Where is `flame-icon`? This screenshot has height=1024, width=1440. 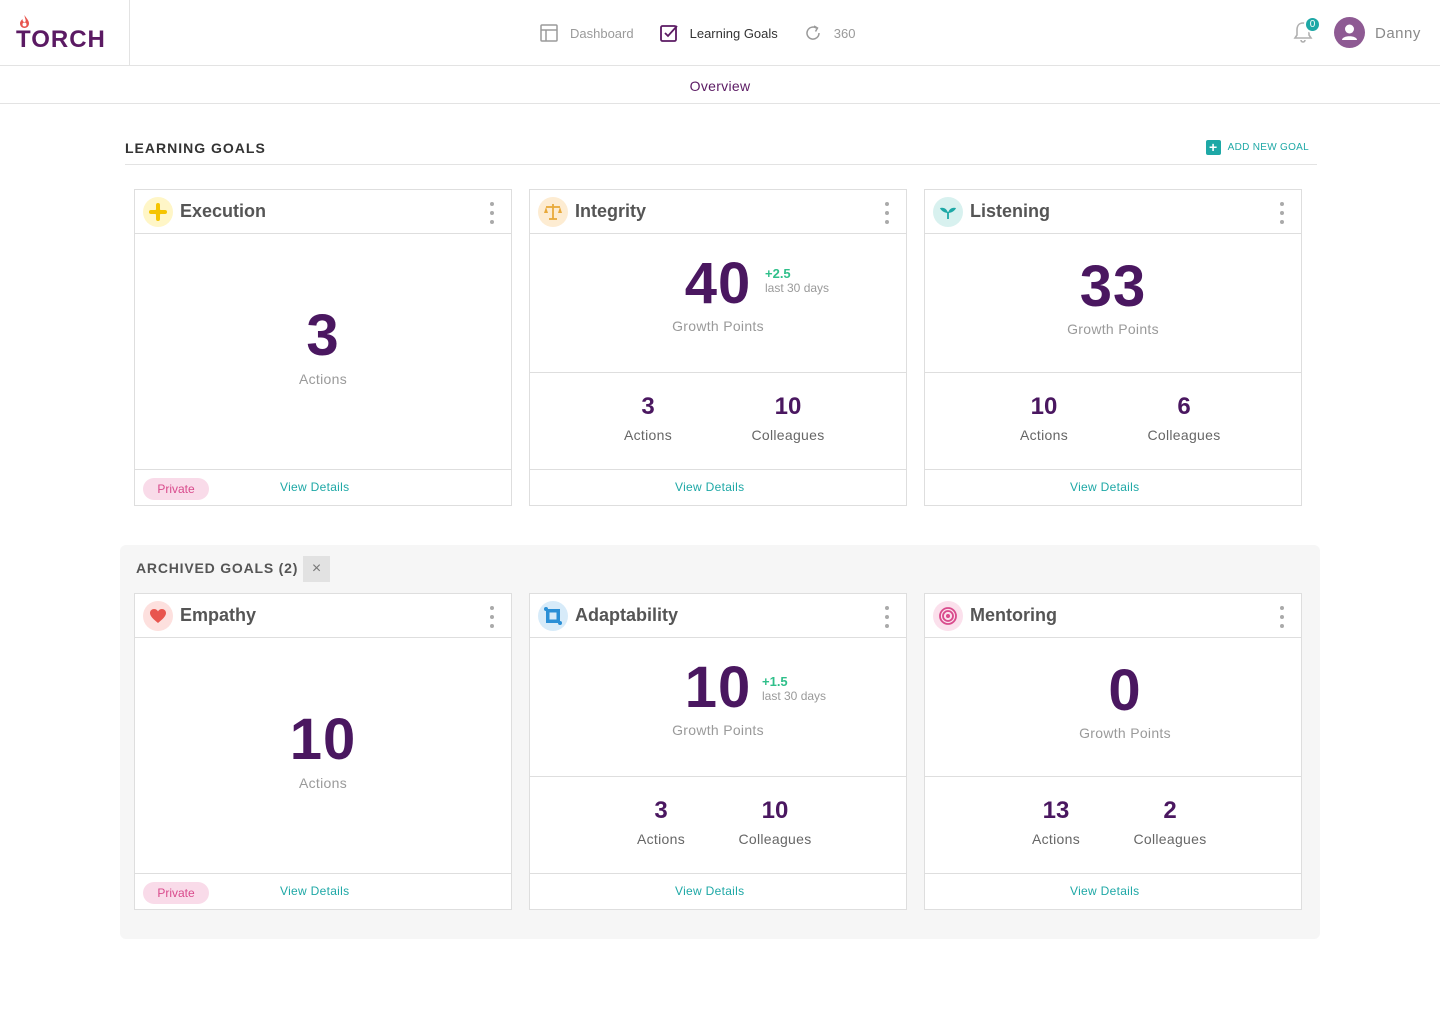 flame-icon is located at coordinates (24, 21).